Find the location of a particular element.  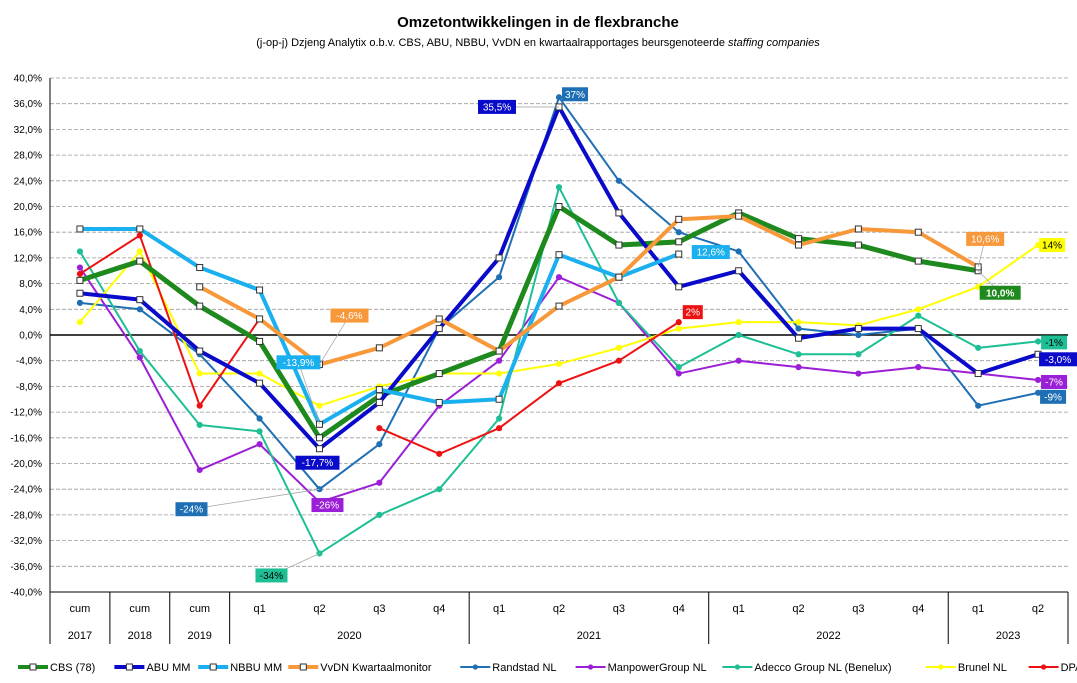

data-label: -34% is located at coordinates (271, 576).